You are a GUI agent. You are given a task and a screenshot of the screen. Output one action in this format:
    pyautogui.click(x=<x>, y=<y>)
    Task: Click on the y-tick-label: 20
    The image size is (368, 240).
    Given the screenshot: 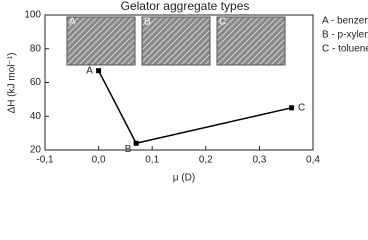 What is the action you would take?
    pyautogui.click(x=36, y=150)
    